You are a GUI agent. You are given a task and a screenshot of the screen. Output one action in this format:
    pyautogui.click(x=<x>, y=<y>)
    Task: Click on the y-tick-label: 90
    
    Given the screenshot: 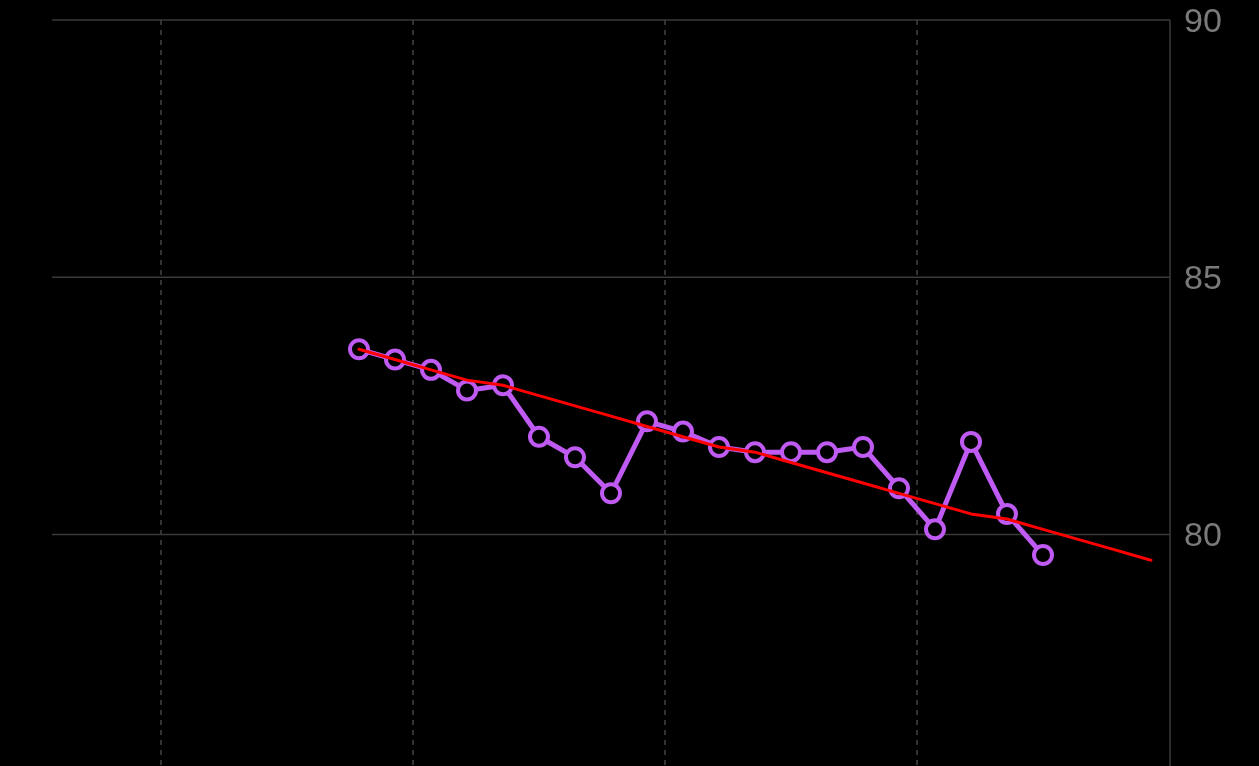 What is the action you would take?
    pyautogui.click(x=1203, y=20)
    